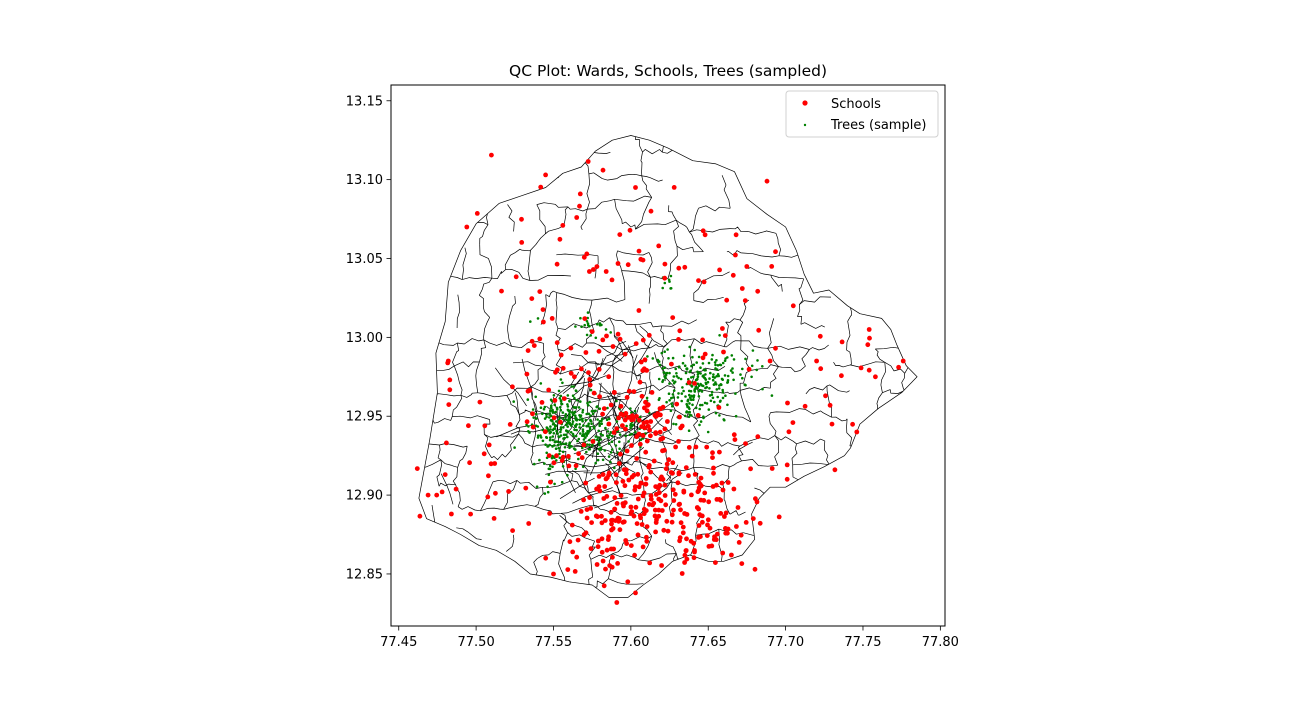 This screenshot has height=703, width=1304. Describe the element at coordinates (862, 114) in the screenshot. I see `legend: Schools Trees (sample)` at that location.